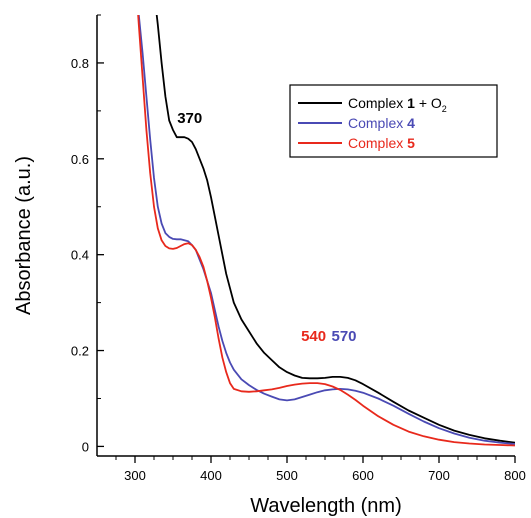 This screenshot has height=518, width=531. I want to click on x-tick-label: 500, so click(287, 475).